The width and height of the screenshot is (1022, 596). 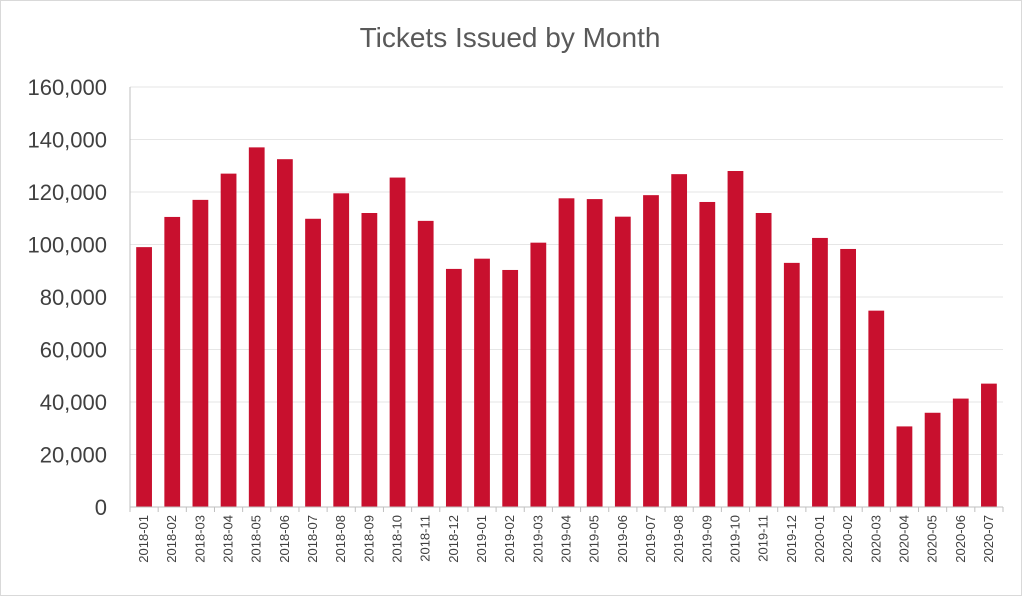 What do you see at coordinates (734, 539) in the screenshot?
I see `x-tick-label: 2019-10` at bounding box center [734, 539].